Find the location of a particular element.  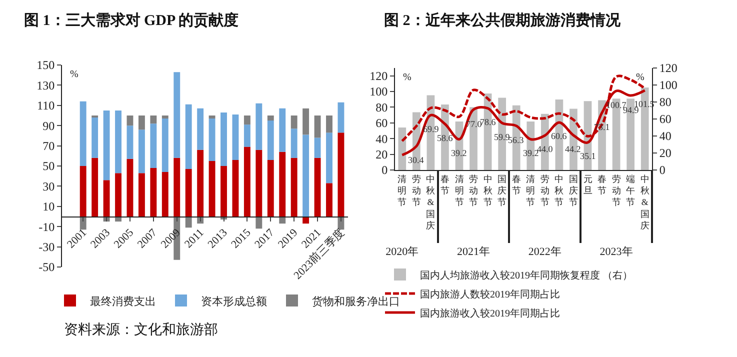

legend-label: 最终消费支出 is located at coordinates (123, 301).